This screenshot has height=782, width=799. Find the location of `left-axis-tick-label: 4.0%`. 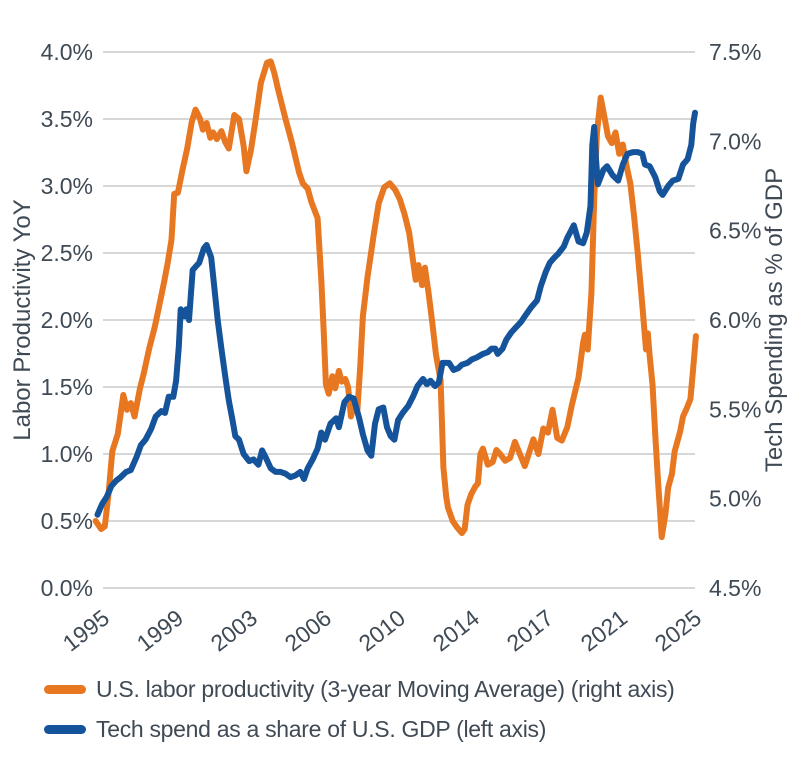

left-axis-tick-label: 4.0% is located at coordinates (67, 52).